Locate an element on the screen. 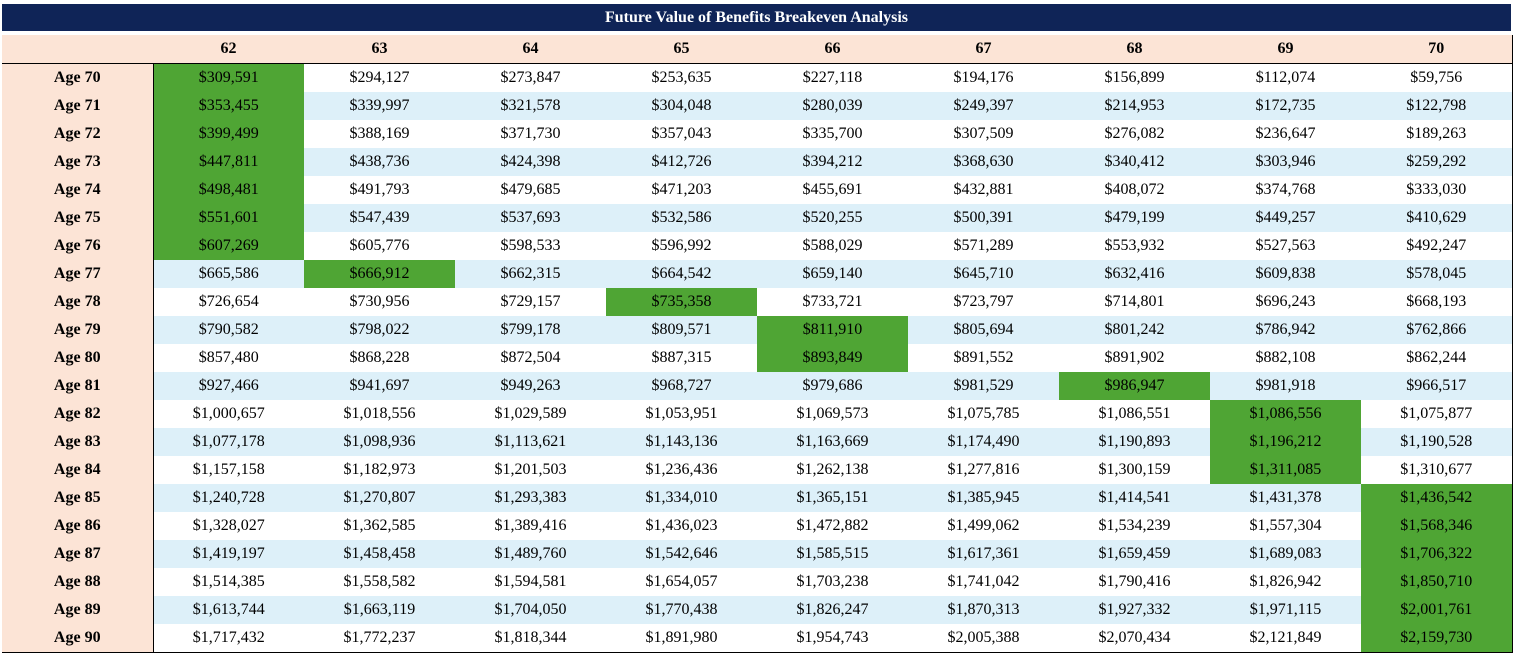  breakeven-cell: $399,499 is located at coordinates (228, 134).